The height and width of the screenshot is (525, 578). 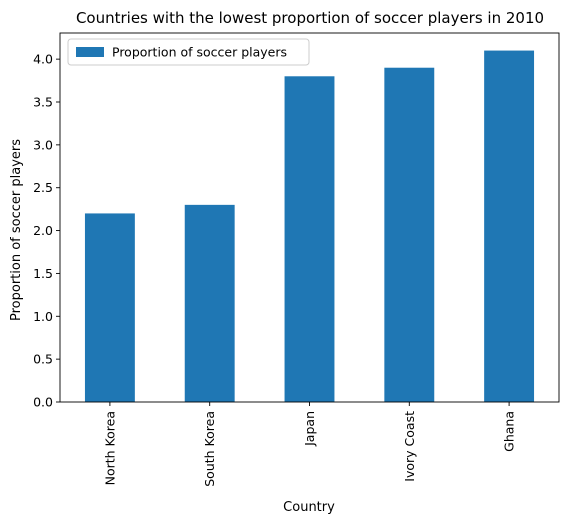 What do you see at coordinates (43, 316) in the screenshot?
I see `y-tick-label: 1.0` at bounding box center [43, 316].